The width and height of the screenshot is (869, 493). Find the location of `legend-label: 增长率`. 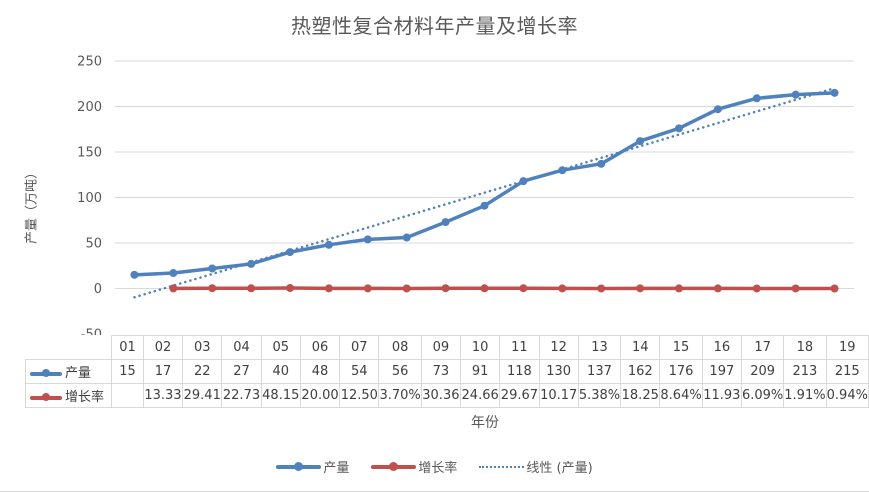

legend-label: 增长率 is located at coordinates (438, 468).